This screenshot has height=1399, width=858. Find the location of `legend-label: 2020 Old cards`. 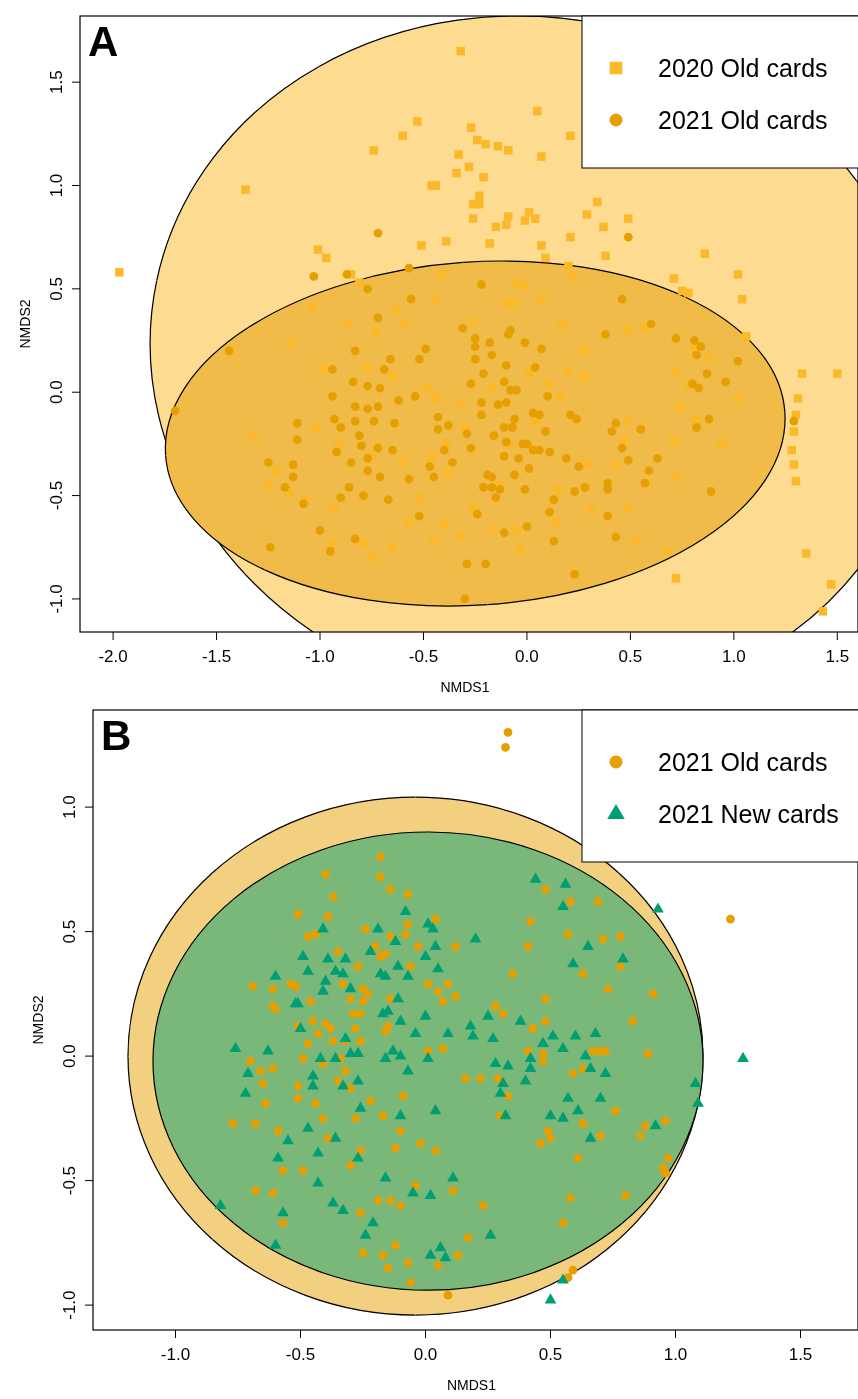

legend-label: 2020 Old cards is located at coordinates (743, 68).